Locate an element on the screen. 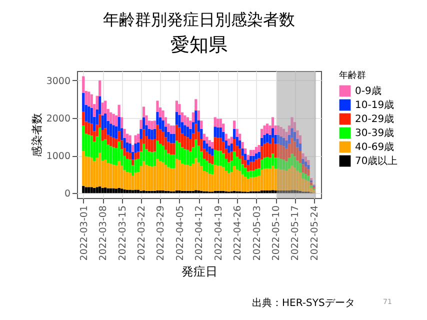  x-tick-label: 2022-03-15 is located at coordinates (122, 233).